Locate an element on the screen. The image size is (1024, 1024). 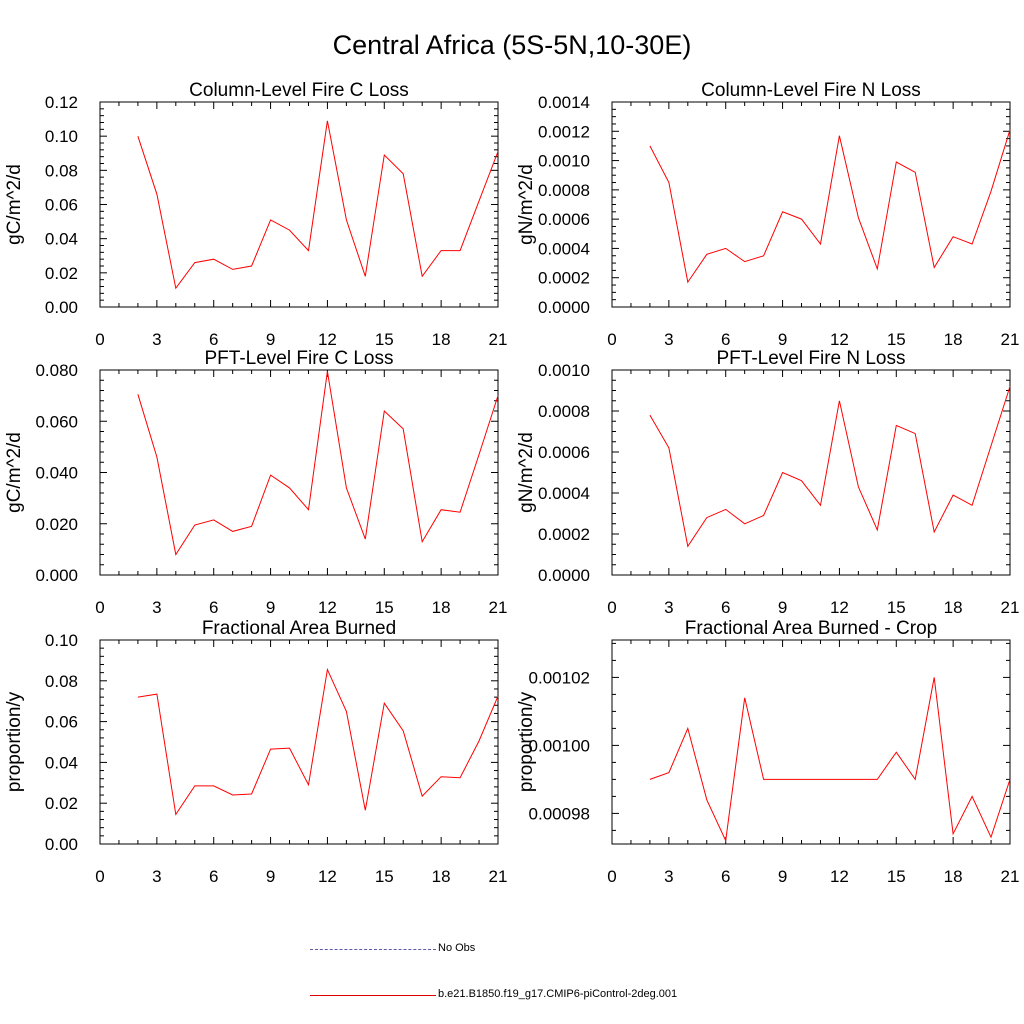
y-tick-label: 0.000 is located at coordinates (56, 575).